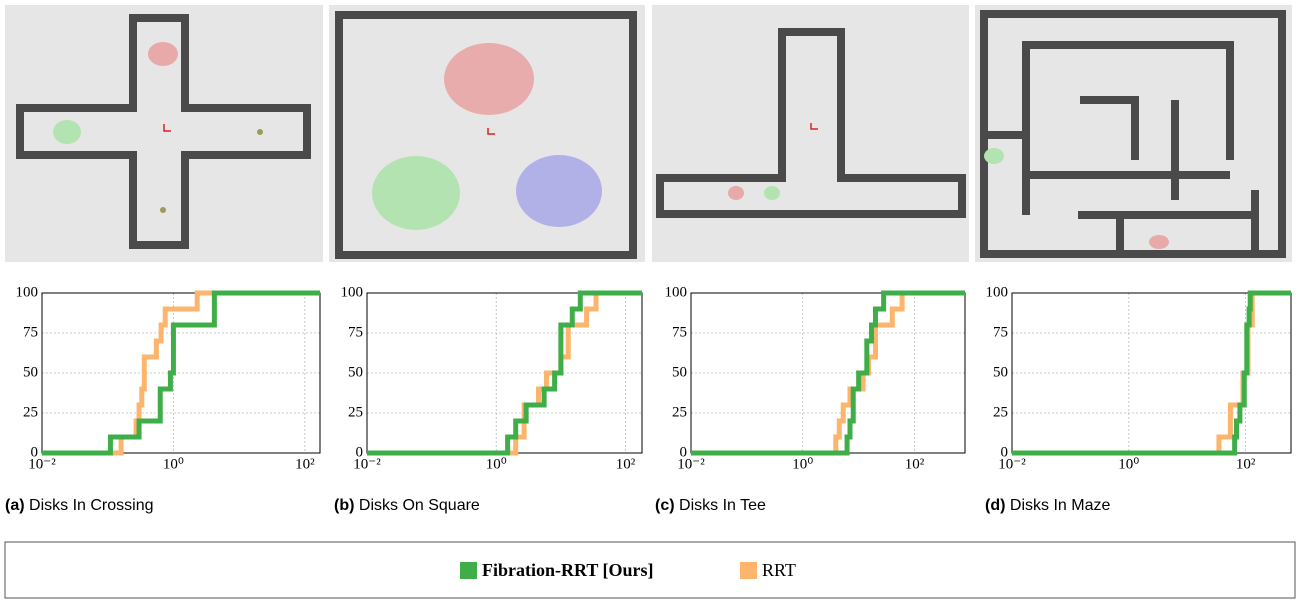 The height and width of the screenshot is (602, 1301). I want to click on legend-label: RRT, so click(779, 570).